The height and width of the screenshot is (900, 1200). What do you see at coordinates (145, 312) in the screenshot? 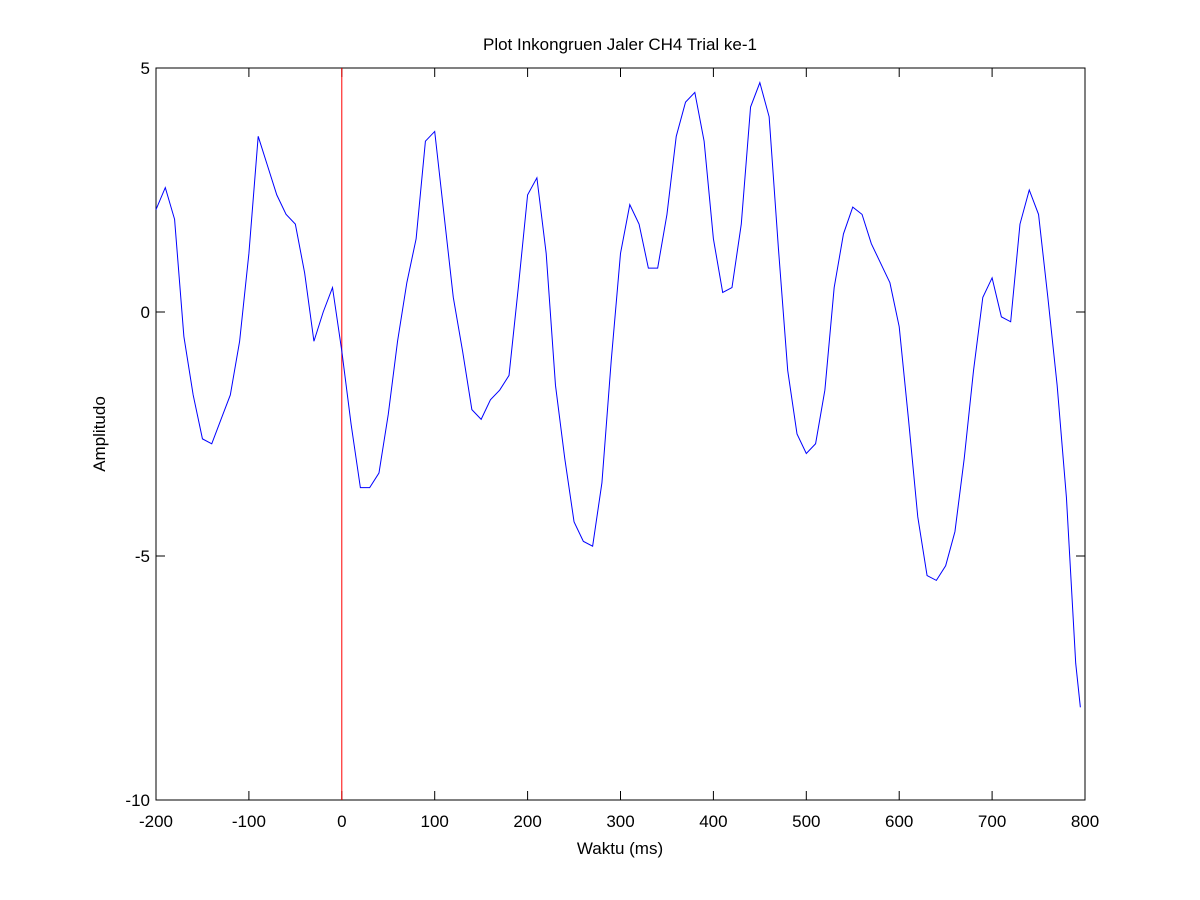
I see `y-tick-label: 0` at bounding box center [145, 312].